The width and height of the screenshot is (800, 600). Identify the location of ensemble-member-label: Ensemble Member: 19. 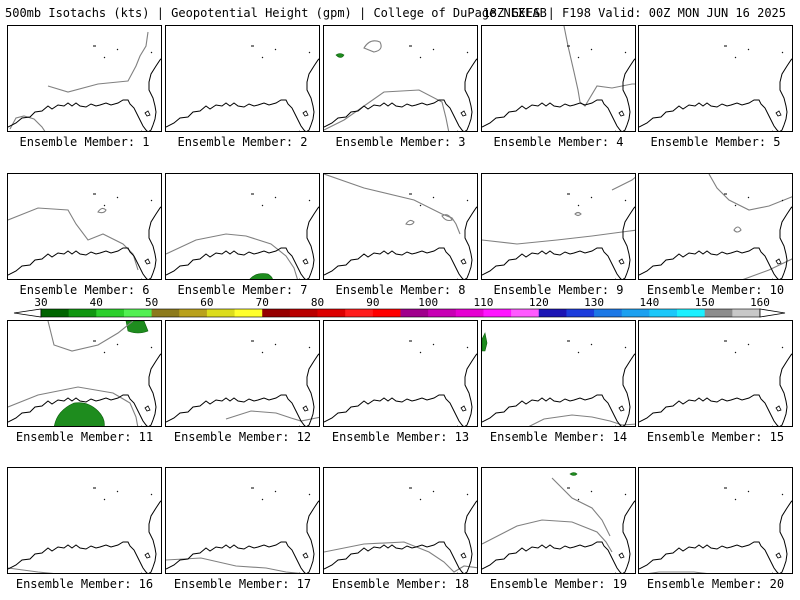
(558, 584).